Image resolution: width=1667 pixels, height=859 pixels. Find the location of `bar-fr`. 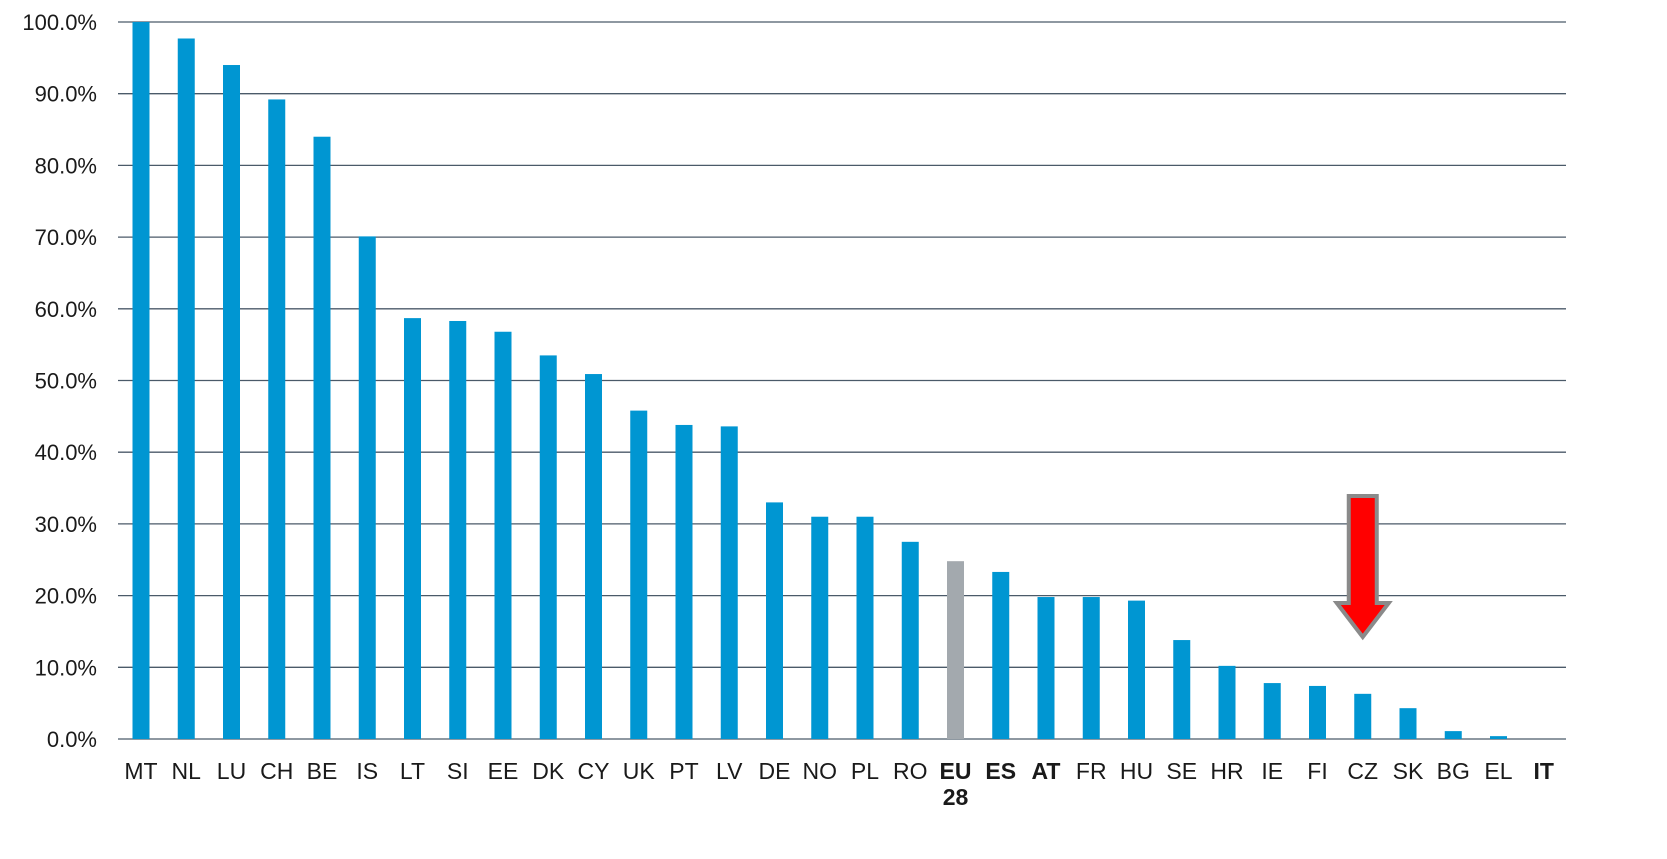

bar-fr is located at coordinates (1091, 668).